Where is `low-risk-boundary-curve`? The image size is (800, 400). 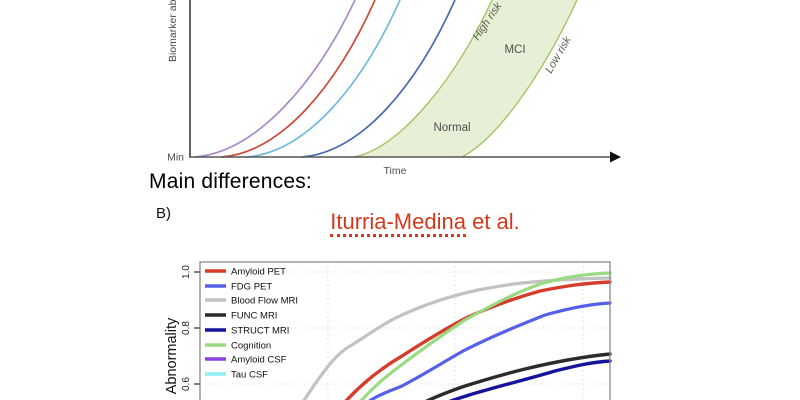 low-risk-boundary-curve is located at coordinates (519, 79).